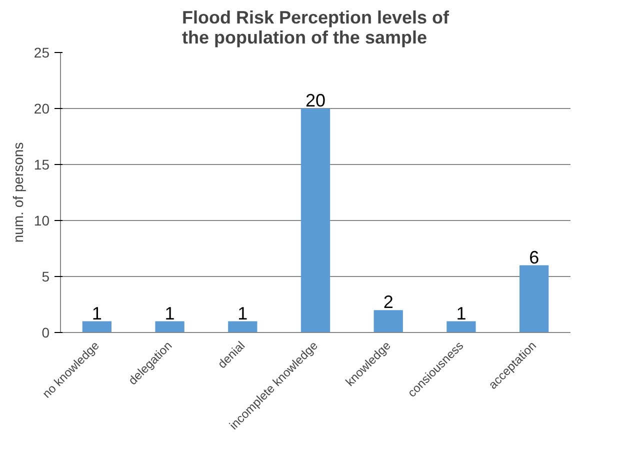 This screenshot has height=450, width=627. Describe the element at coordinates (315, 100) in the screenshot. I see `data-label: 20` at that location.